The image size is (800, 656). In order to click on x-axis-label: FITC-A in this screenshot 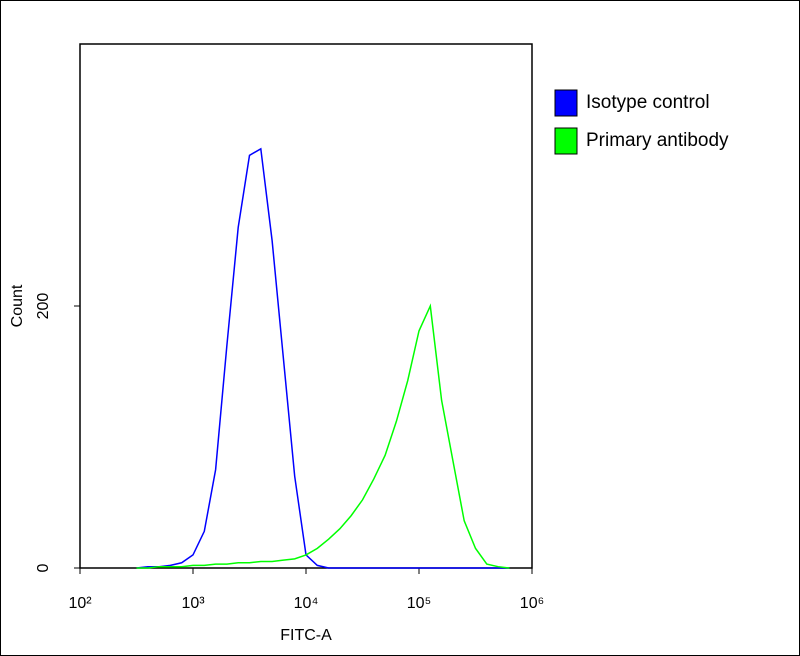, I will do `click(306, 635)`.